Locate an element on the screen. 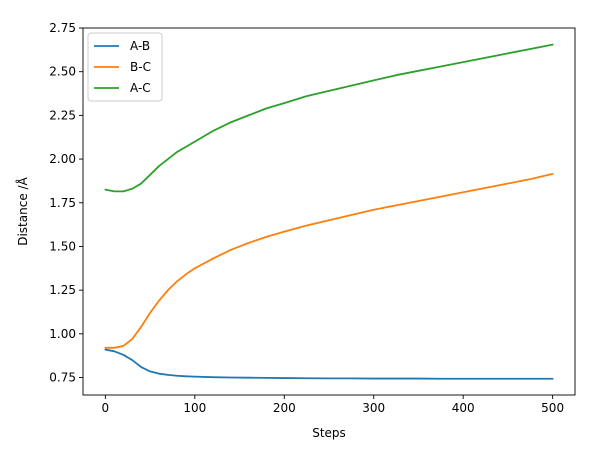 This screenshot has height=453, width=605. x-tick-label: 300 is located at coordinates (373, 408).